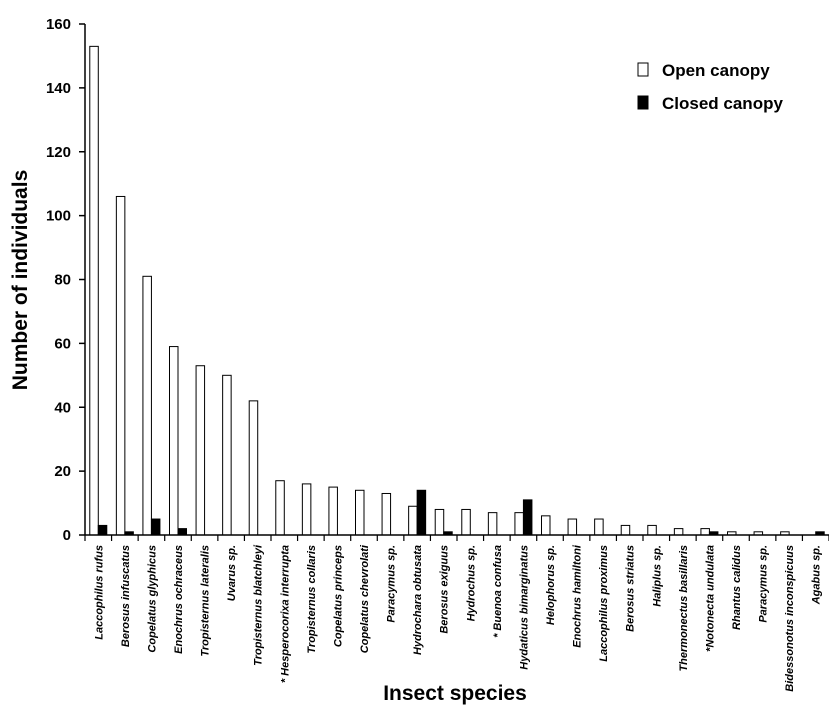  What do you see at coordinates (62, 407) in the screenshot?
I see `y-tick-label: 40` at bounding box center [62, 407].